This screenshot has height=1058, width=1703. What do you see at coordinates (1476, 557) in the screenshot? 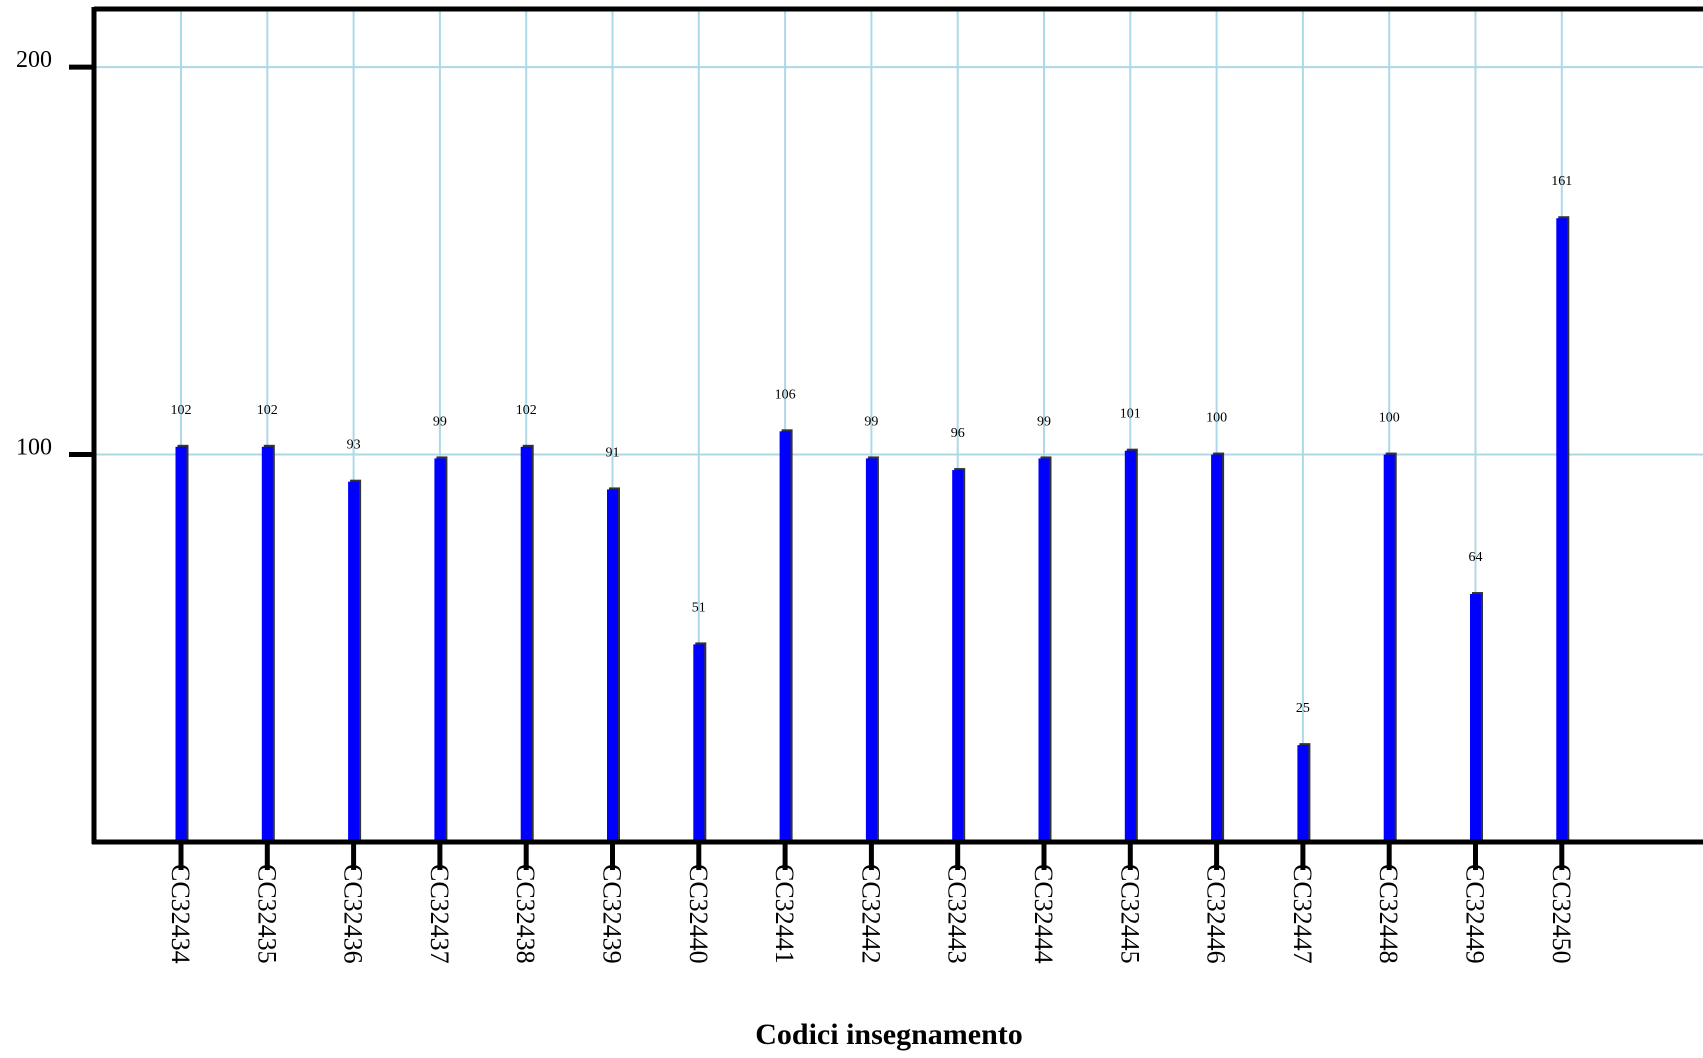
I see `bar-value-label: 64` at bounding box center [1476, 557].